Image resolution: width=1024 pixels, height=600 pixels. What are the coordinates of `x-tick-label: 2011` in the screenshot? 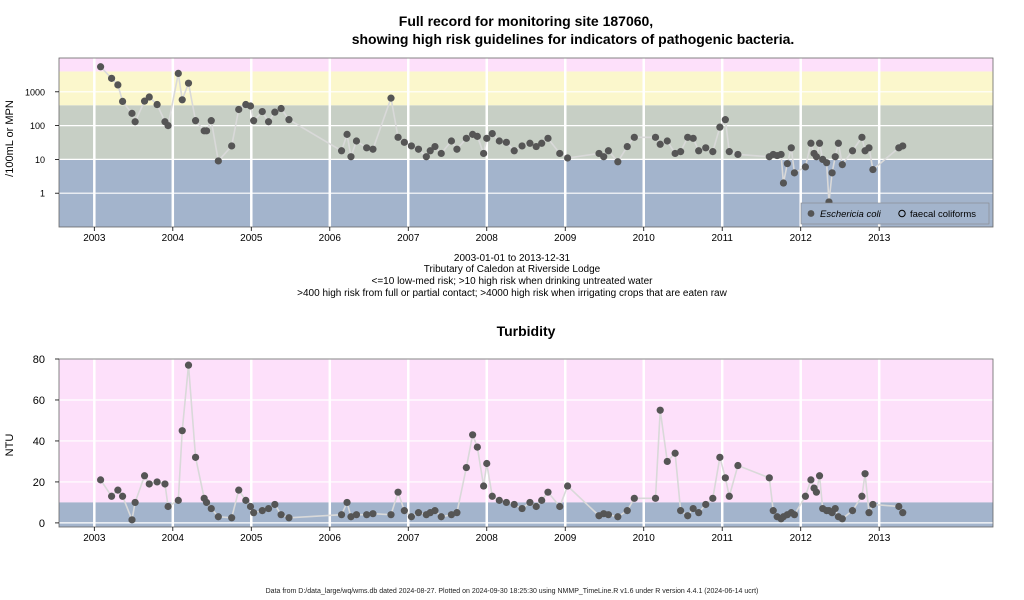 It's located at (722, 238).